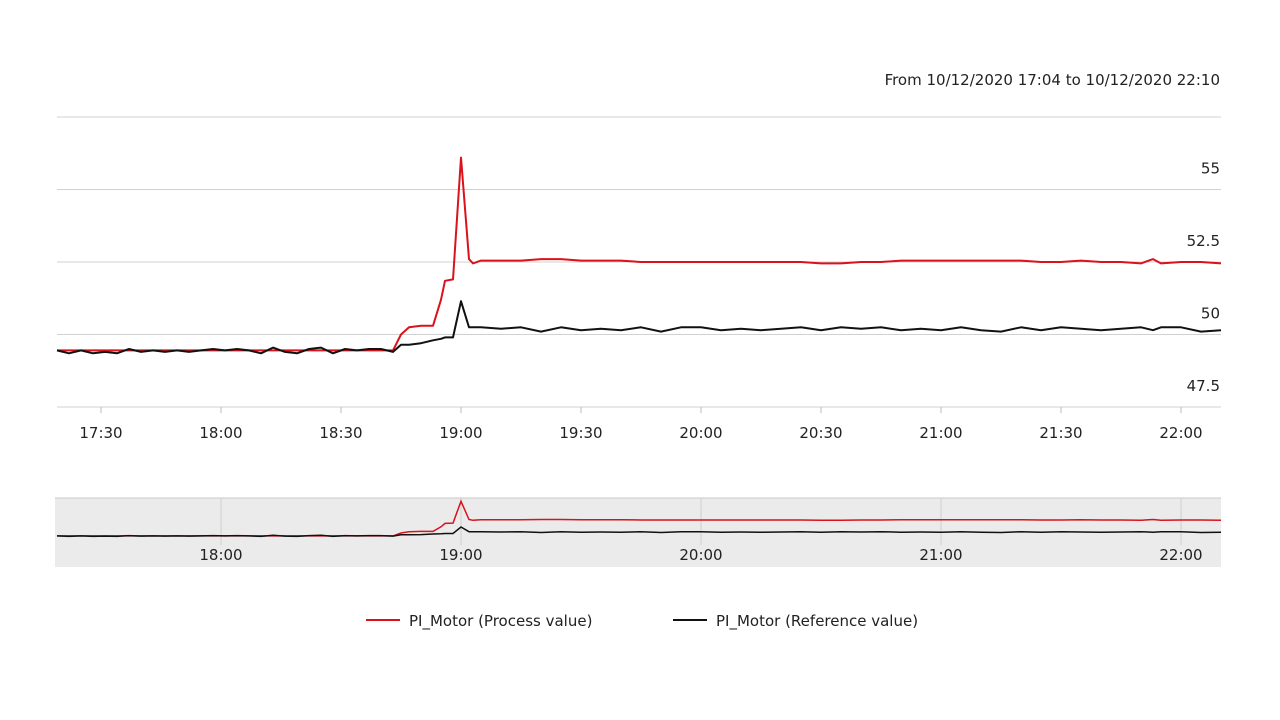 The height and width of the screenshot is (720, 1280). I want to click on navigator-line, so click(639, 532).